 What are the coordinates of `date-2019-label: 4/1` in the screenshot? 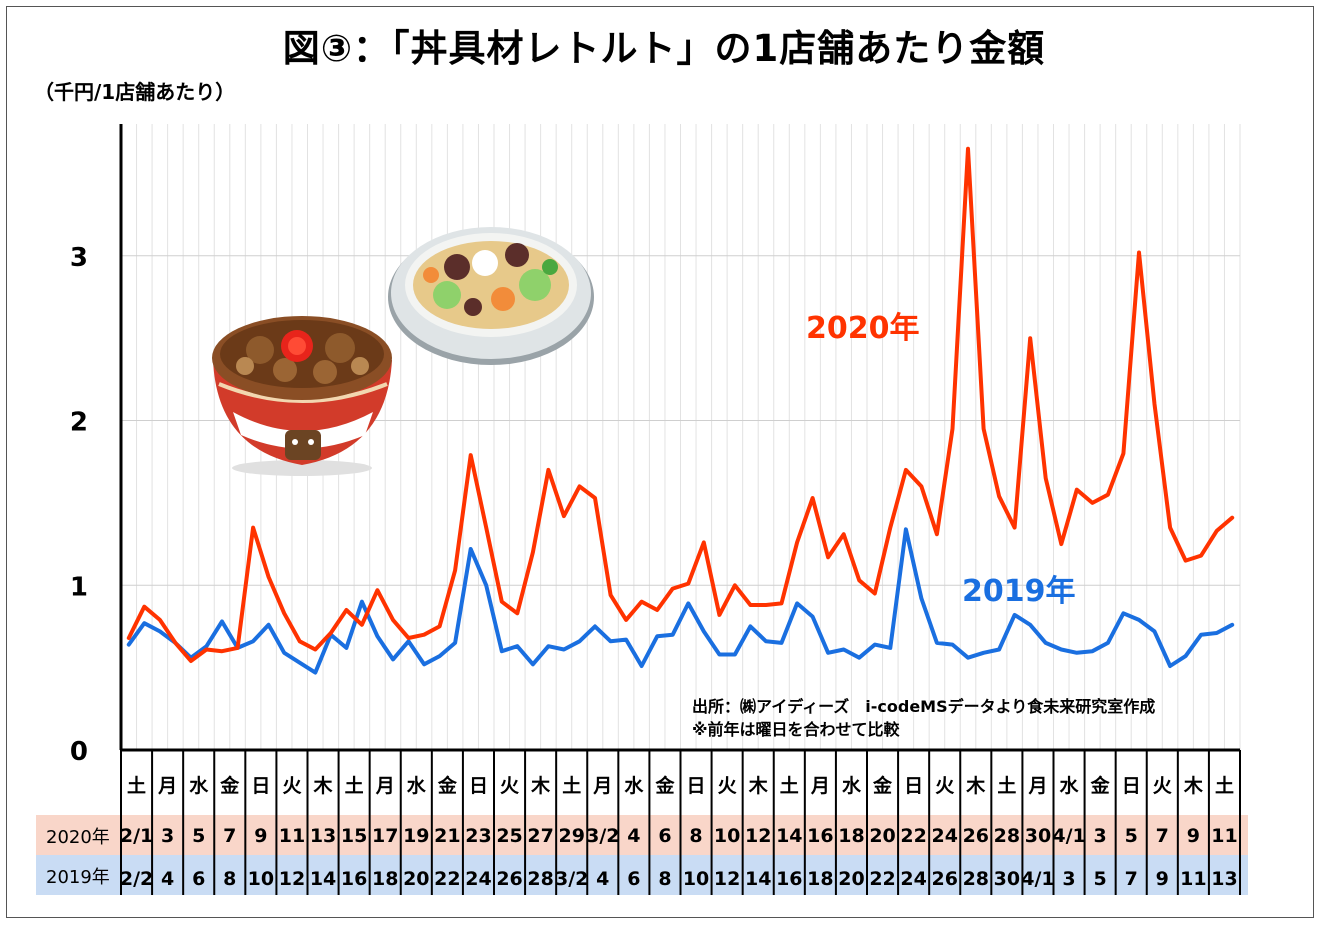 It's located at (1037, 879).